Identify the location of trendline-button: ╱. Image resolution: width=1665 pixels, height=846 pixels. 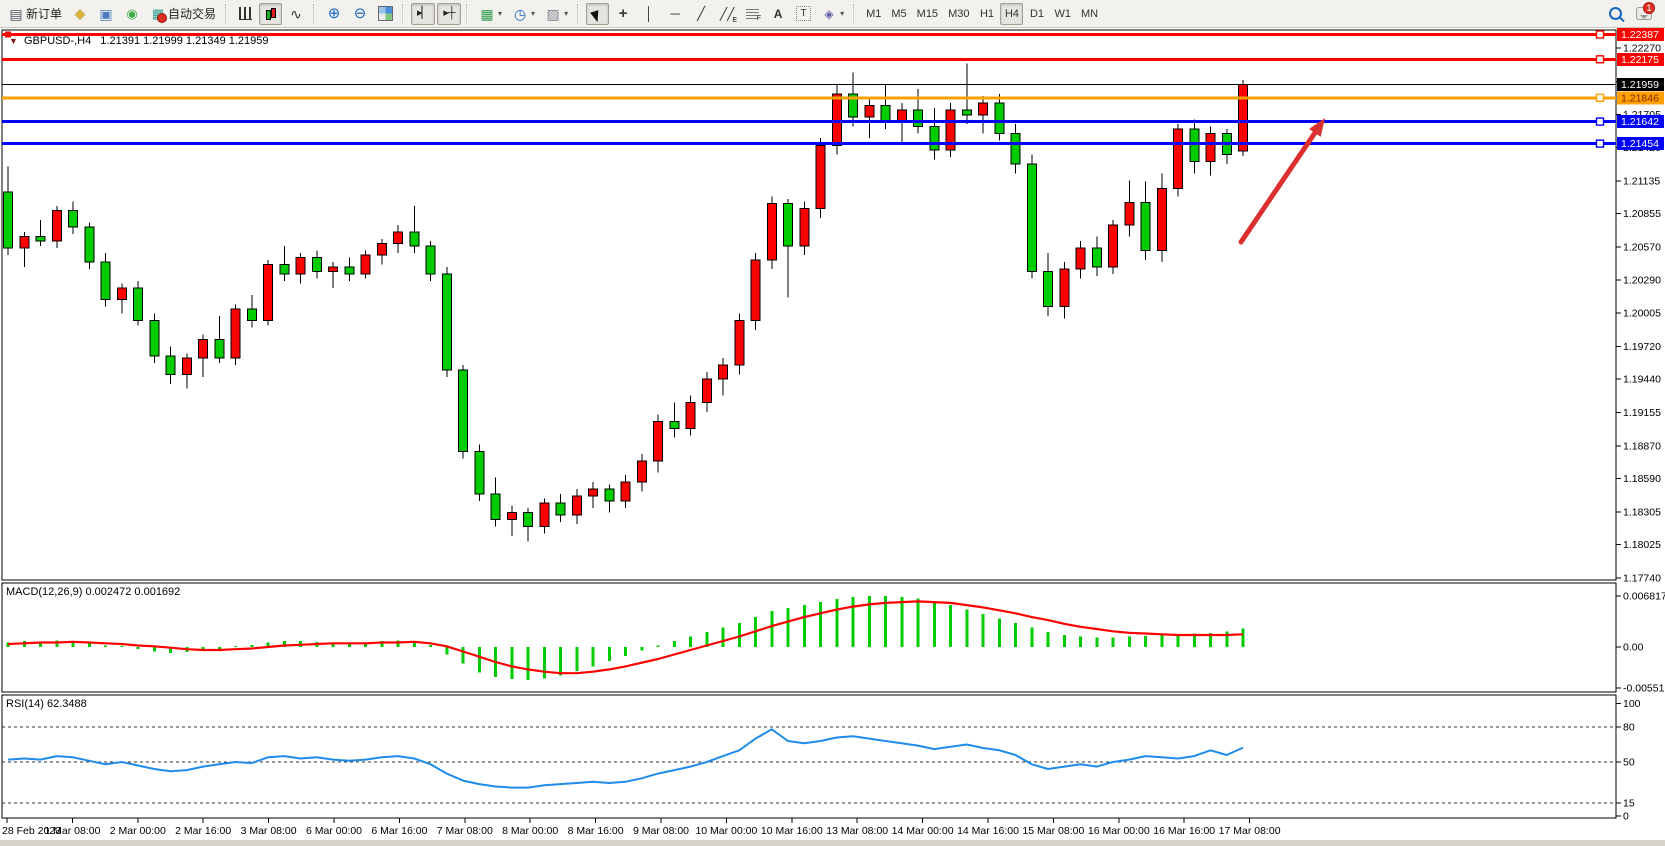
(701, 14).